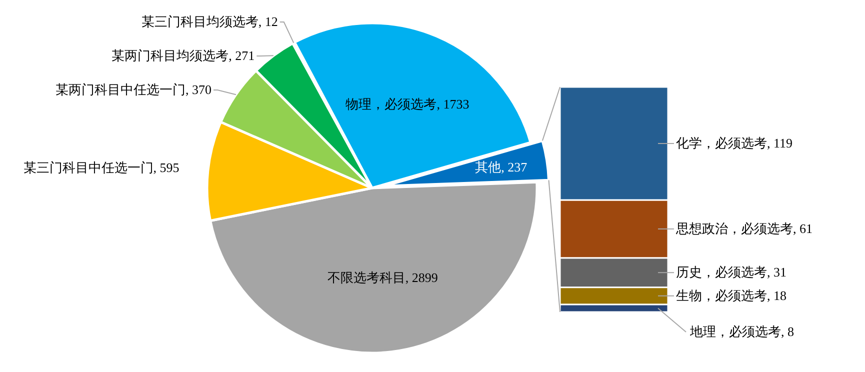 The height and width of the screenshot is (372, 865). Describe the element at coordinates (731, 295) in the screenshot. I see `data-label: 生物，必须选考, 18` at that location.